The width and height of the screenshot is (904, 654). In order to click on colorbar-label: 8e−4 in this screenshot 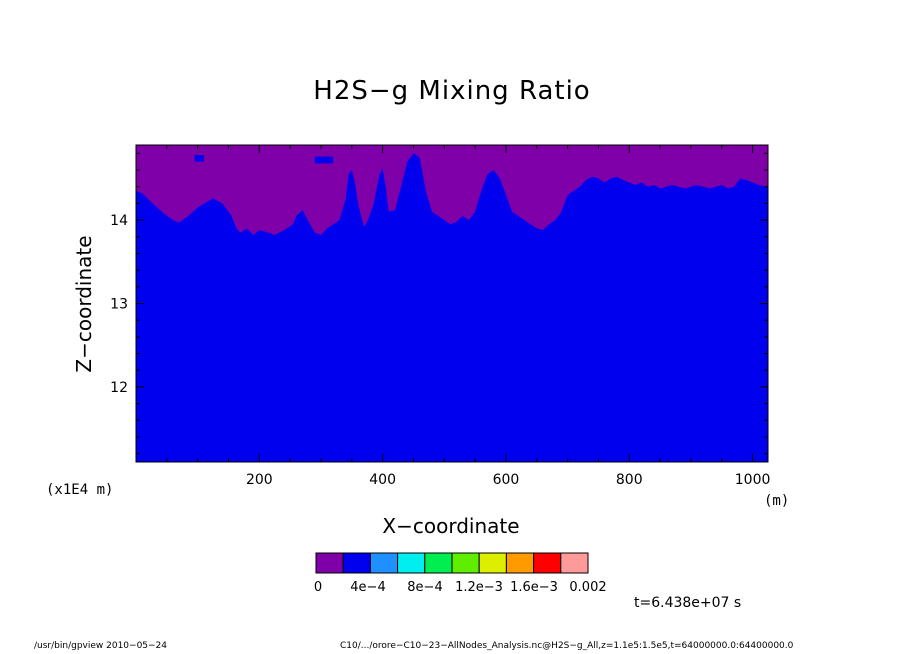, I will do `click(424, 587)`.